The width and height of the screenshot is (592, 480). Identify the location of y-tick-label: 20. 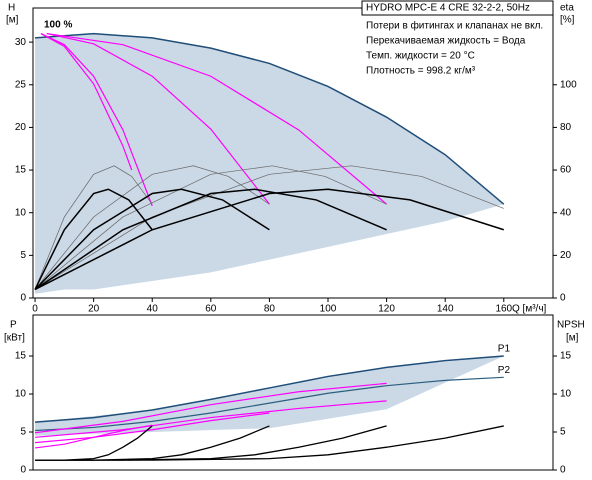
(21, 127).